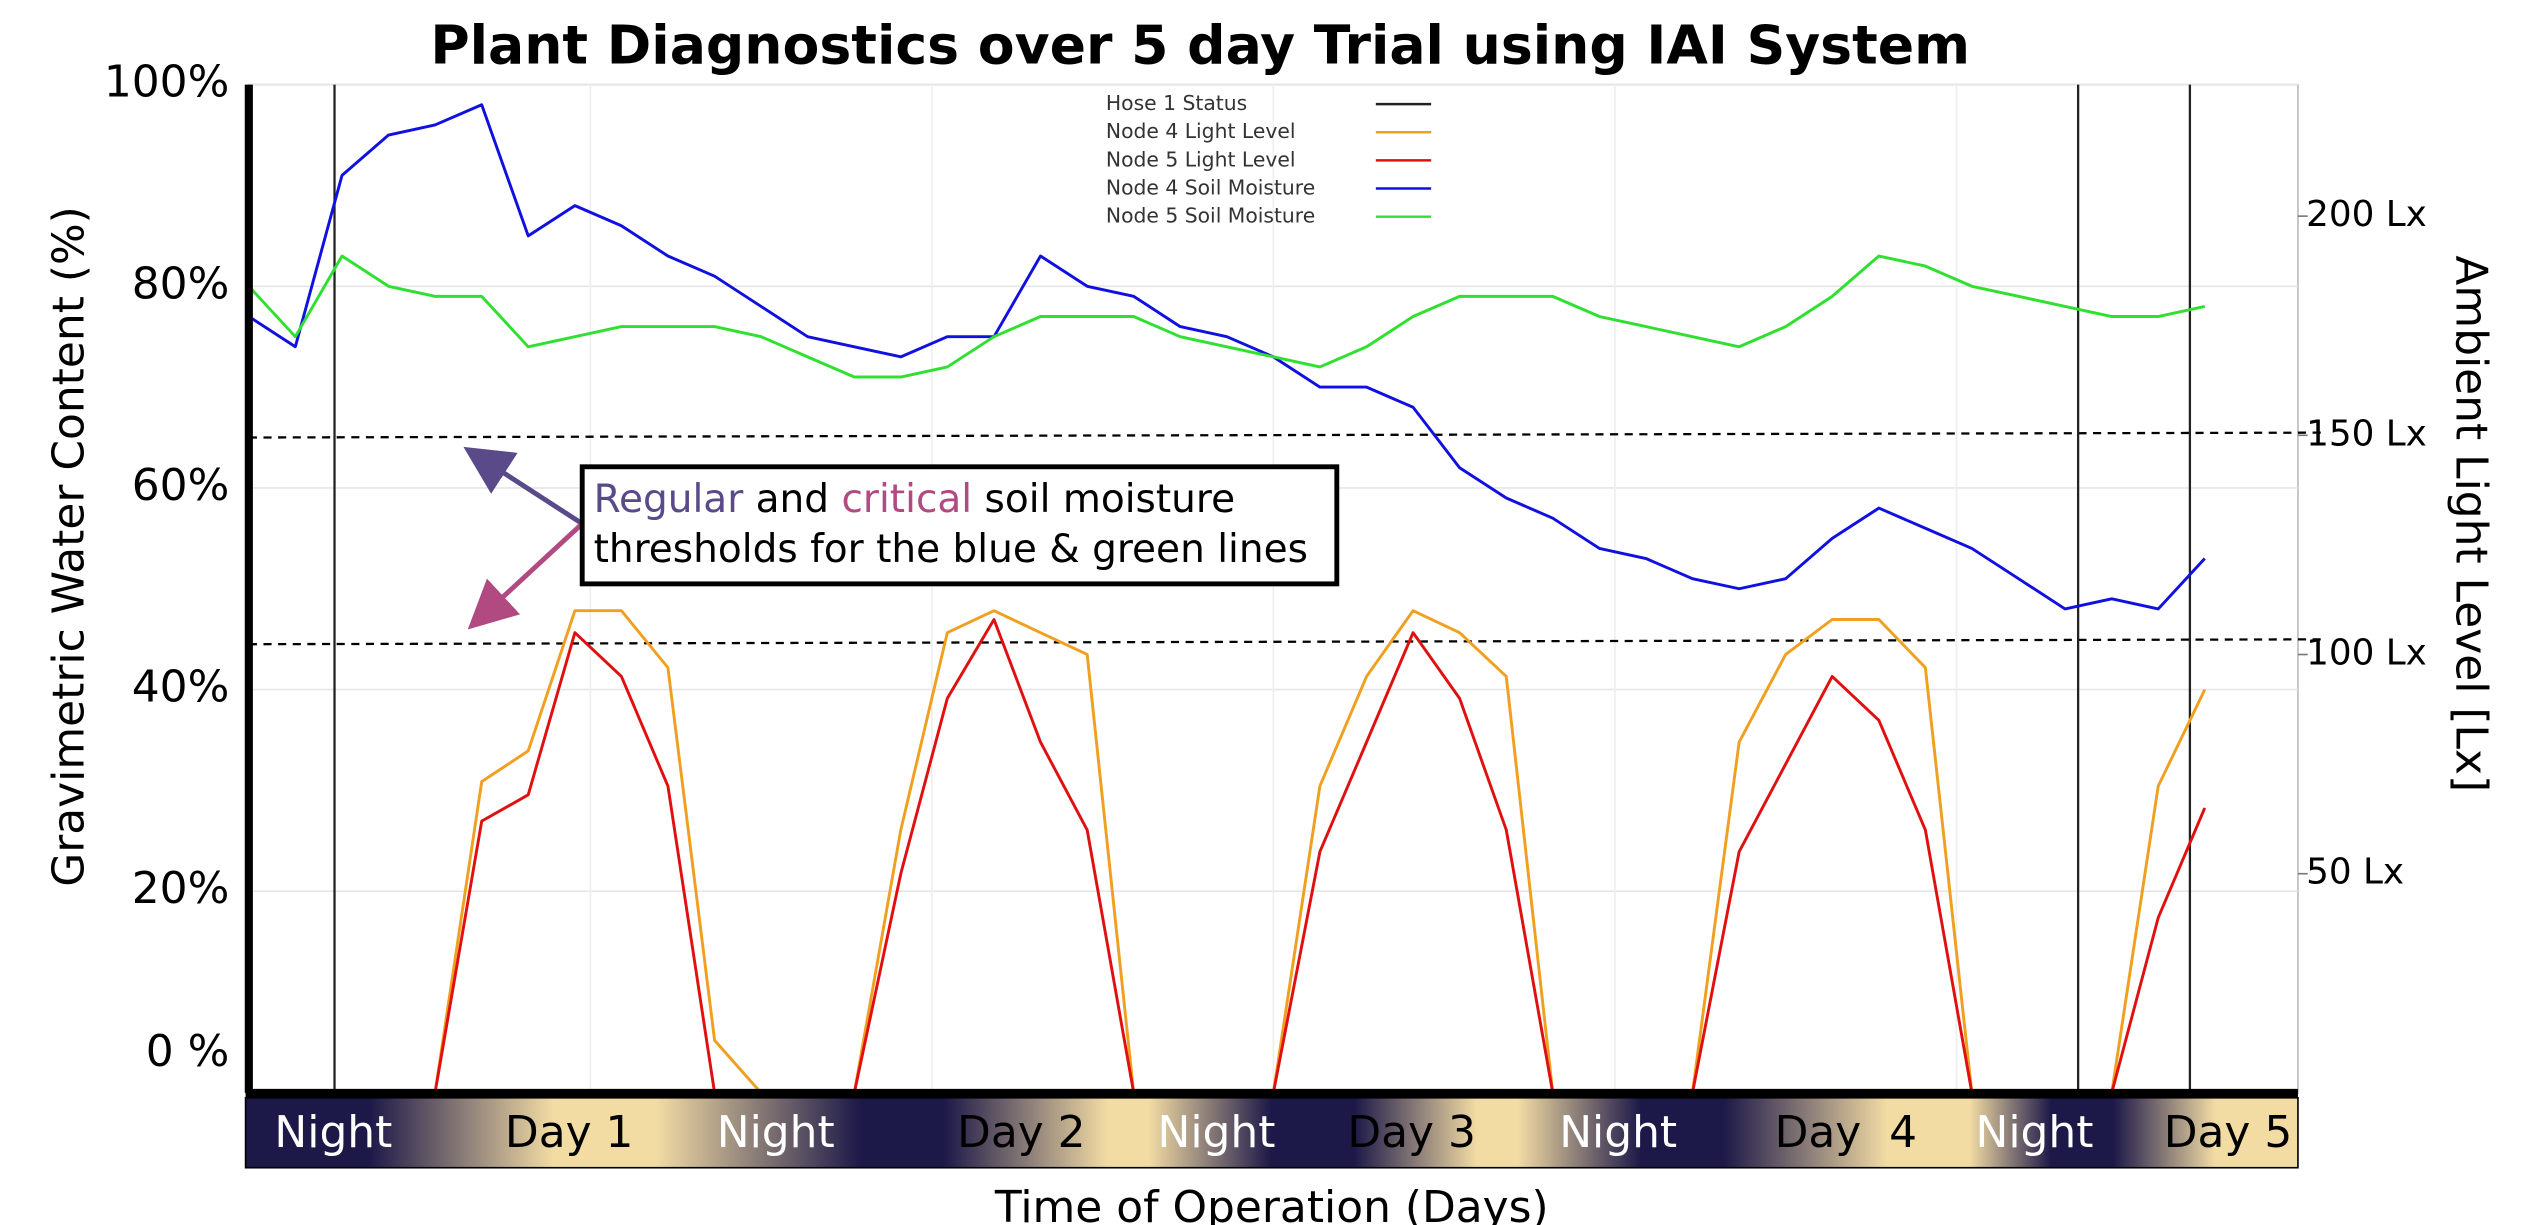  I want to click on legend-label: Node 4 Light Level, so click(1201, 131).